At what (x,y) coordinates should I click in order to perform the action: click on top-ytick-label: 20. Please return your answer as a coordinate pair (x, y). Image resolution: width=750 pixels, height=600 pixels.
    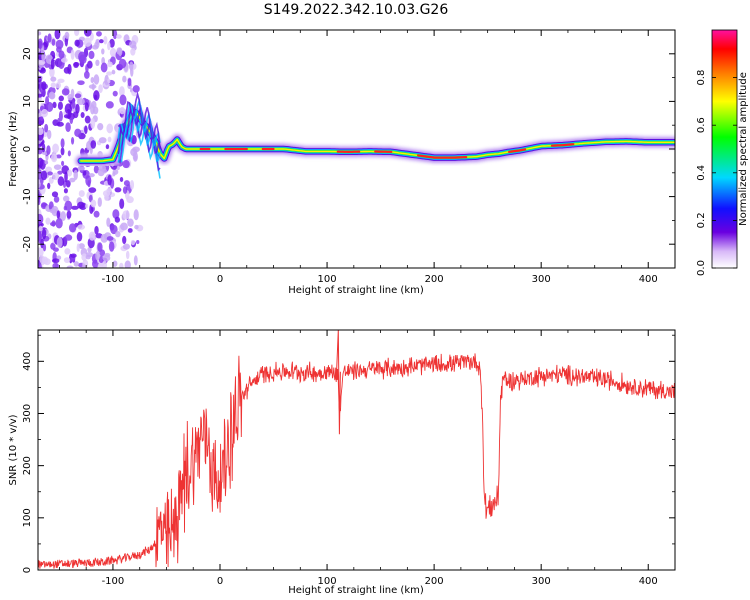
    Looking at the image, I should click on (27, 53).